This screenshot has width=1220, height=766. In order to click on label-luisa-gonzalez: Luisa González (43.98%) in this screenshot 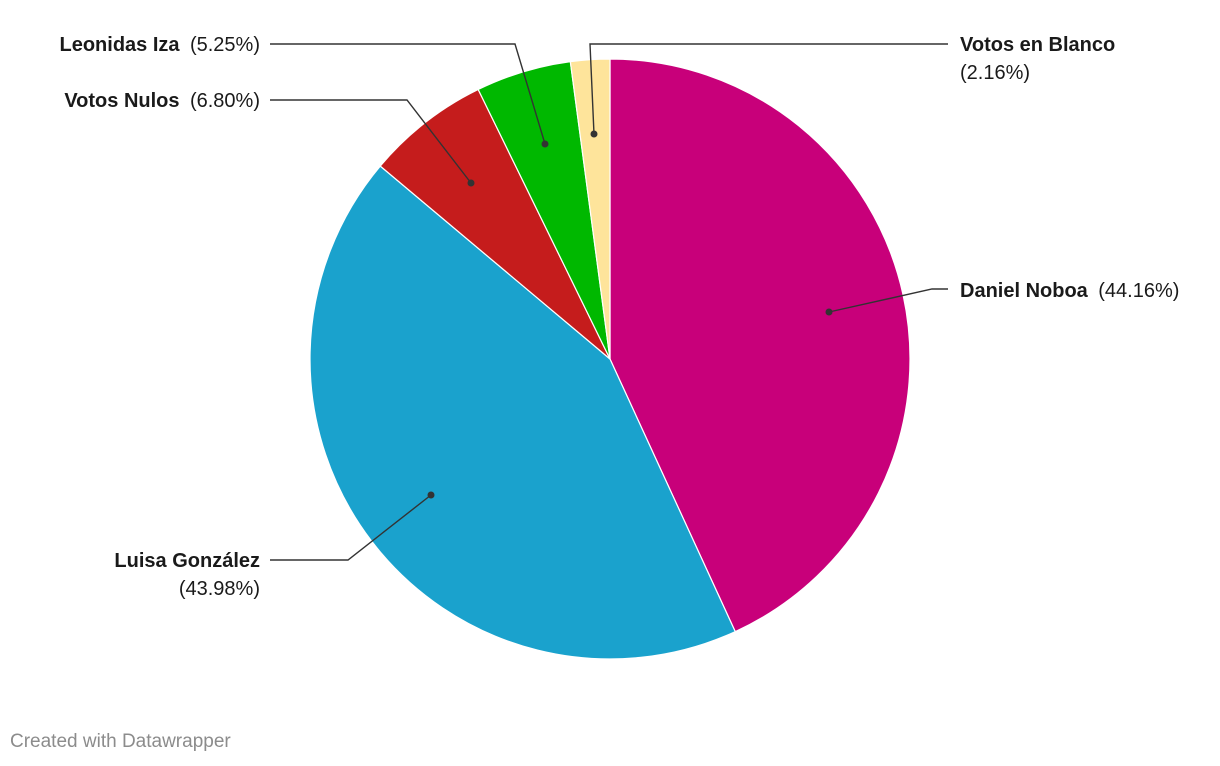, I will do `click(274, 545)`.